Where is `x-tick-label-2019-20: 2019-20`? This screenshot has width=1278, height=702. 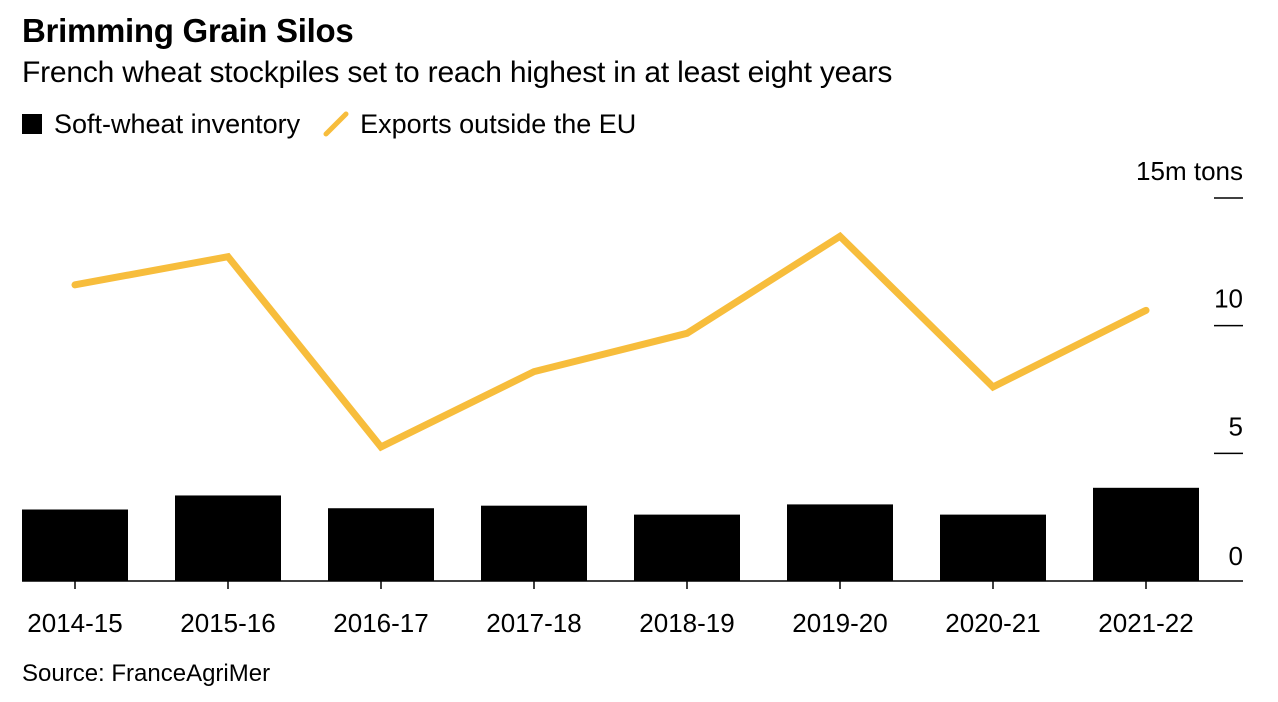 x-tick-label-2019-20: 2019-20 is located at coordinates (839, 623).